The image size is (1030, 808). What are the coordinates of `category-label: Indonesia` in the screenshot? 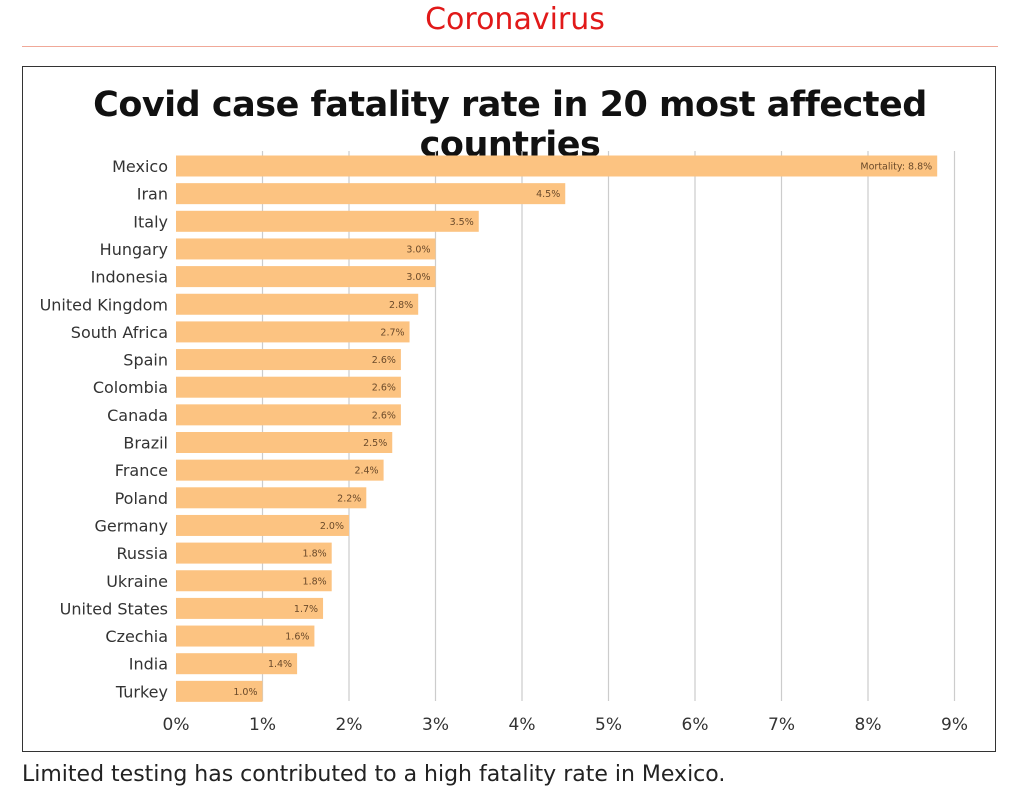 It's located at (129, 277).